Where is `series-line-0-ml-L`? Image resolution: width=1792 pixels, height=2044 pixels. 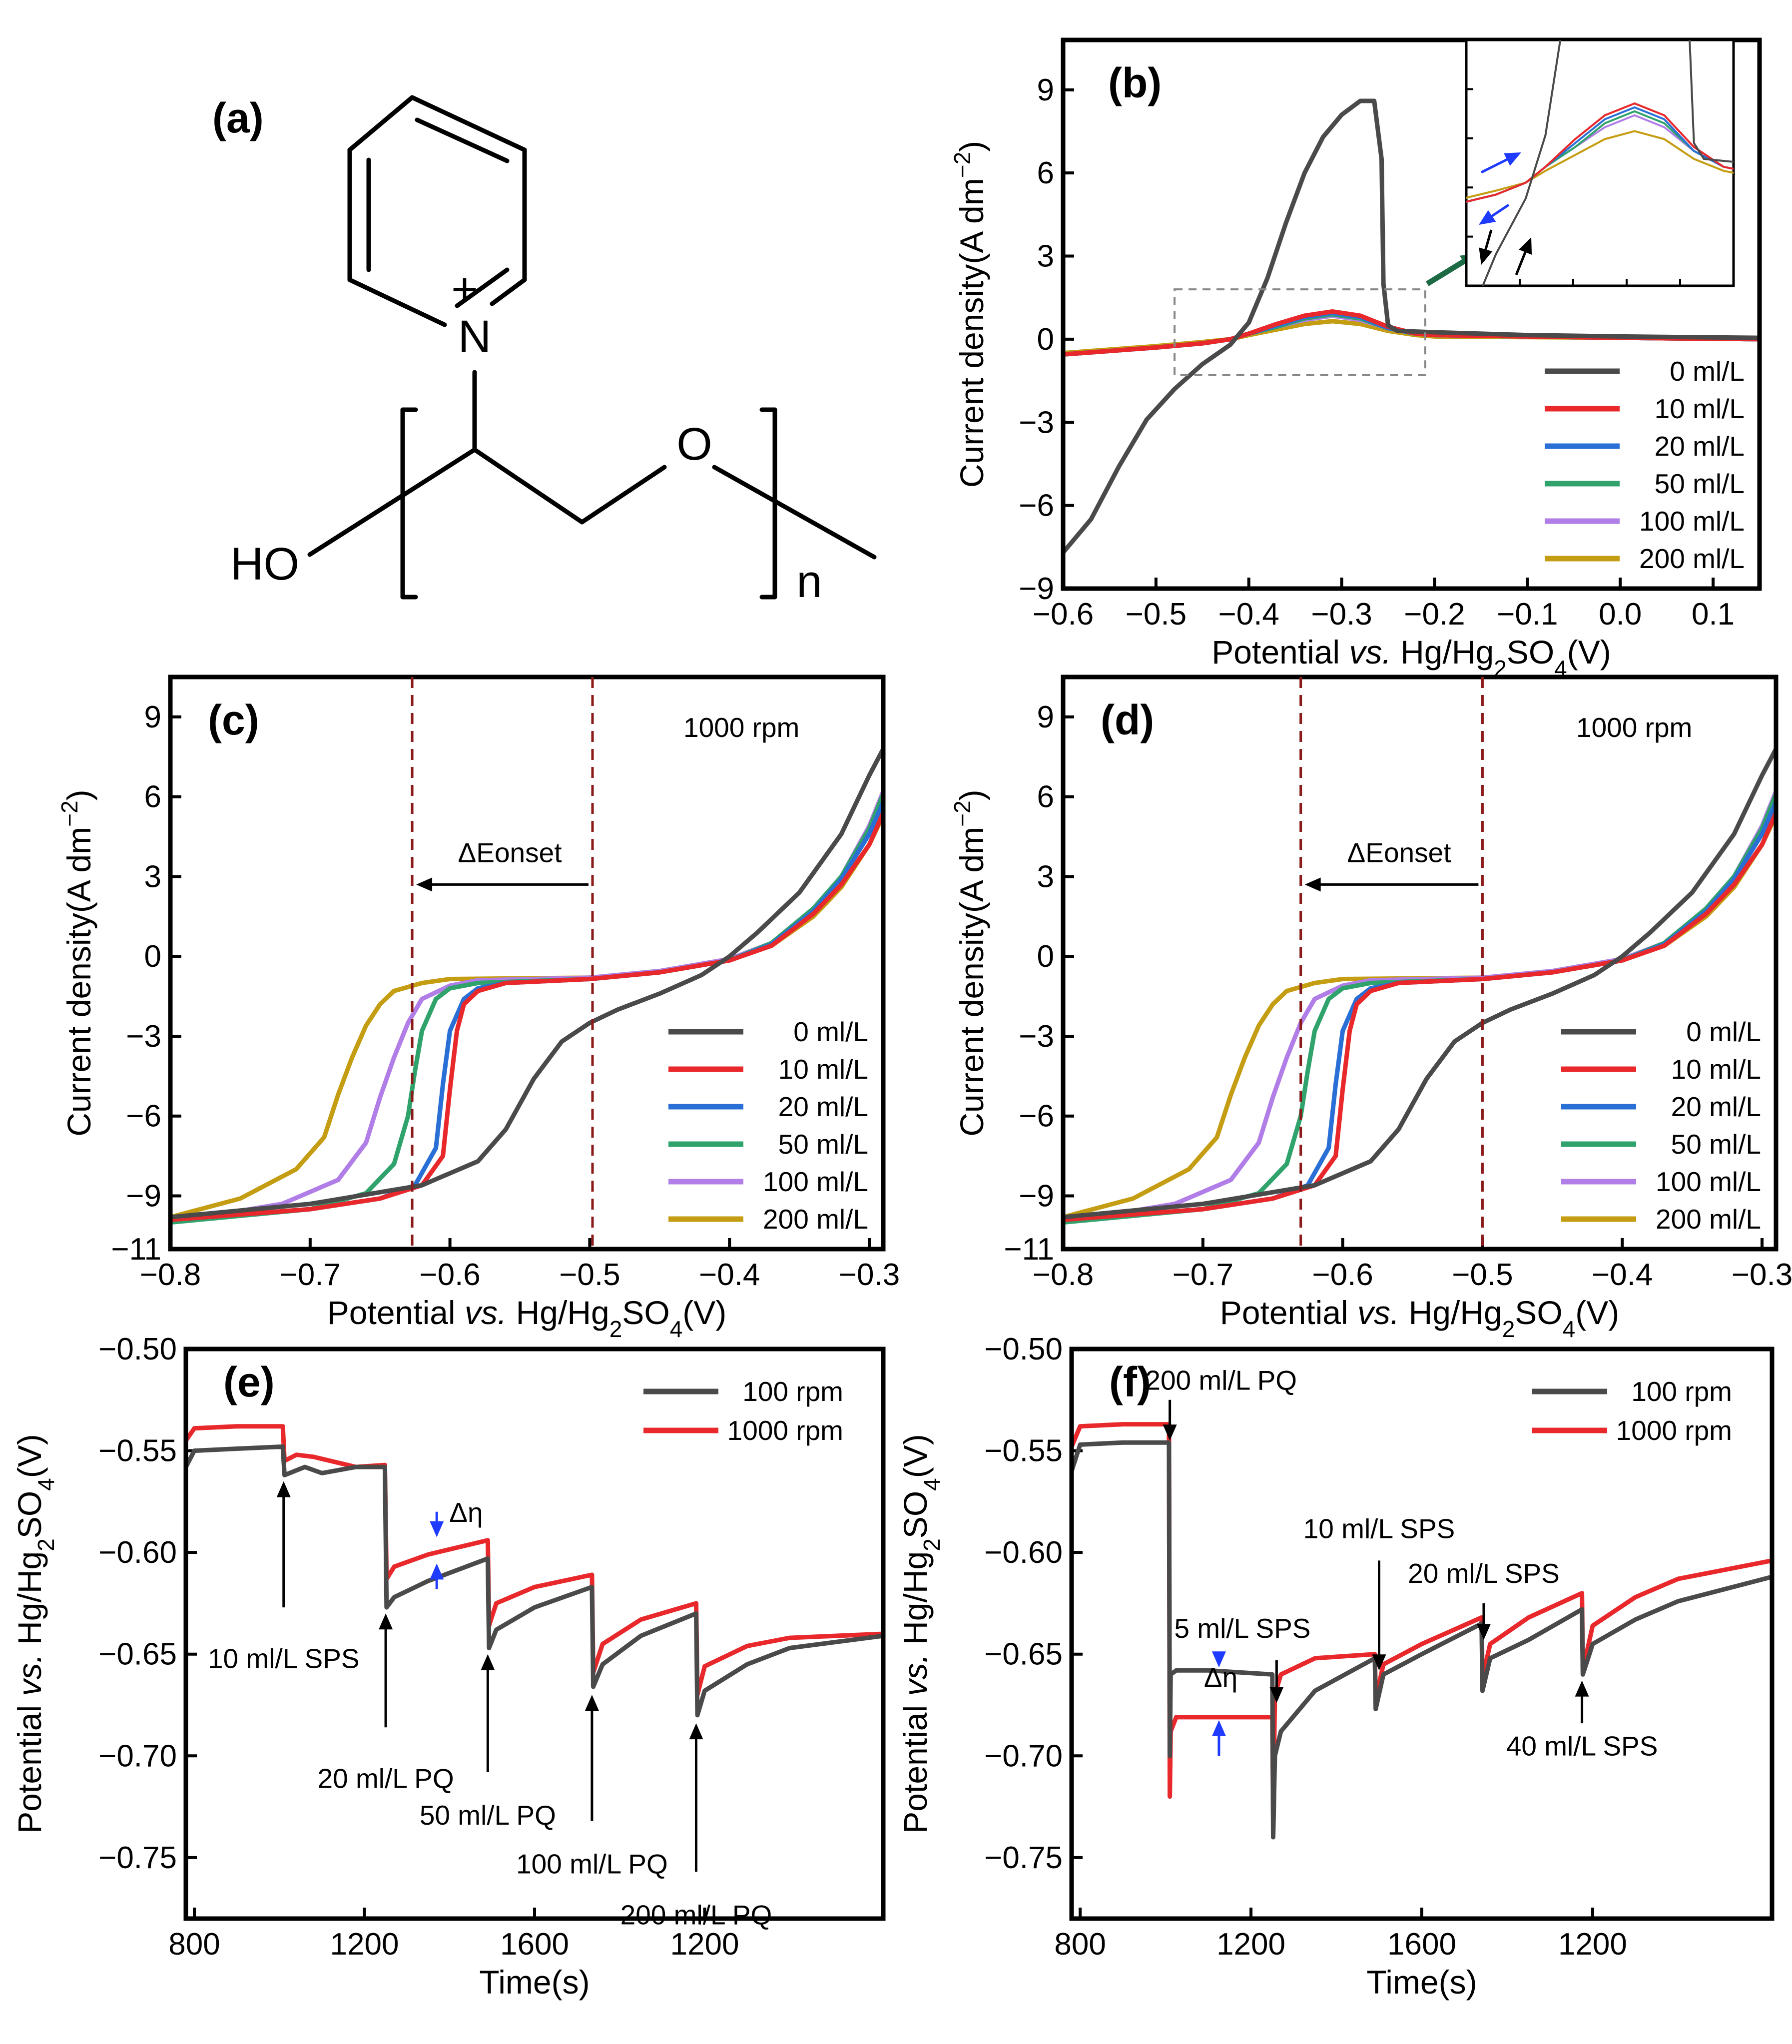 series-line-0-ml-L is located at coordinates (1419, 983).